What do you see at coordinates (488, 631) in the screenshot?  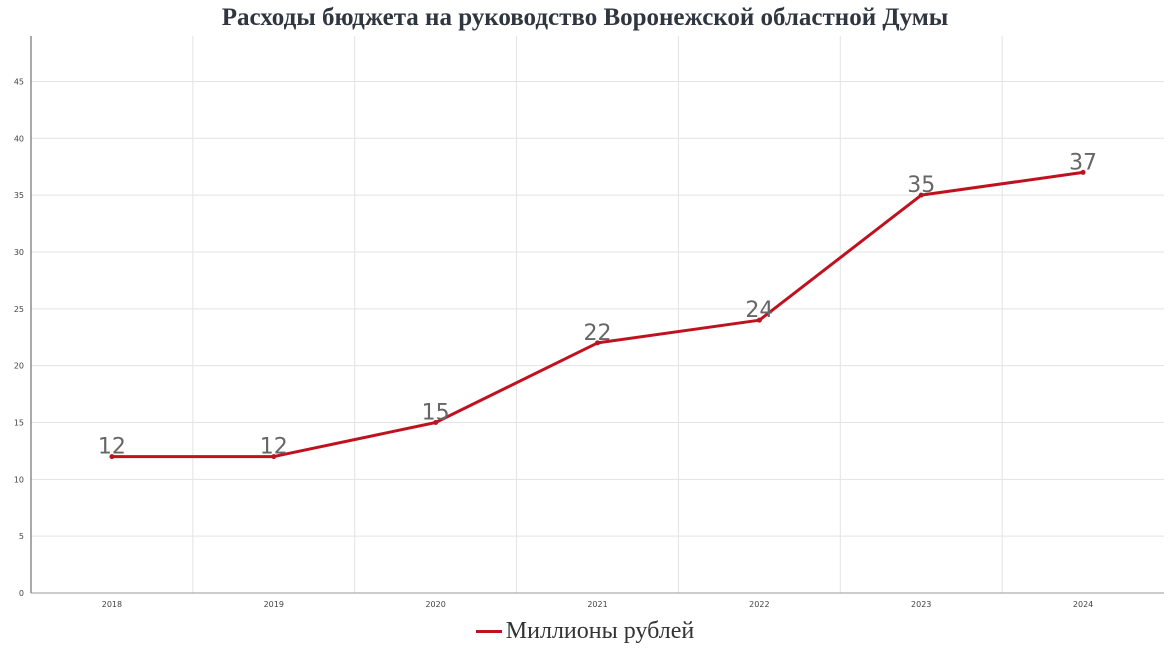 I see `legend-swatch` at bounding box center [488, 631].